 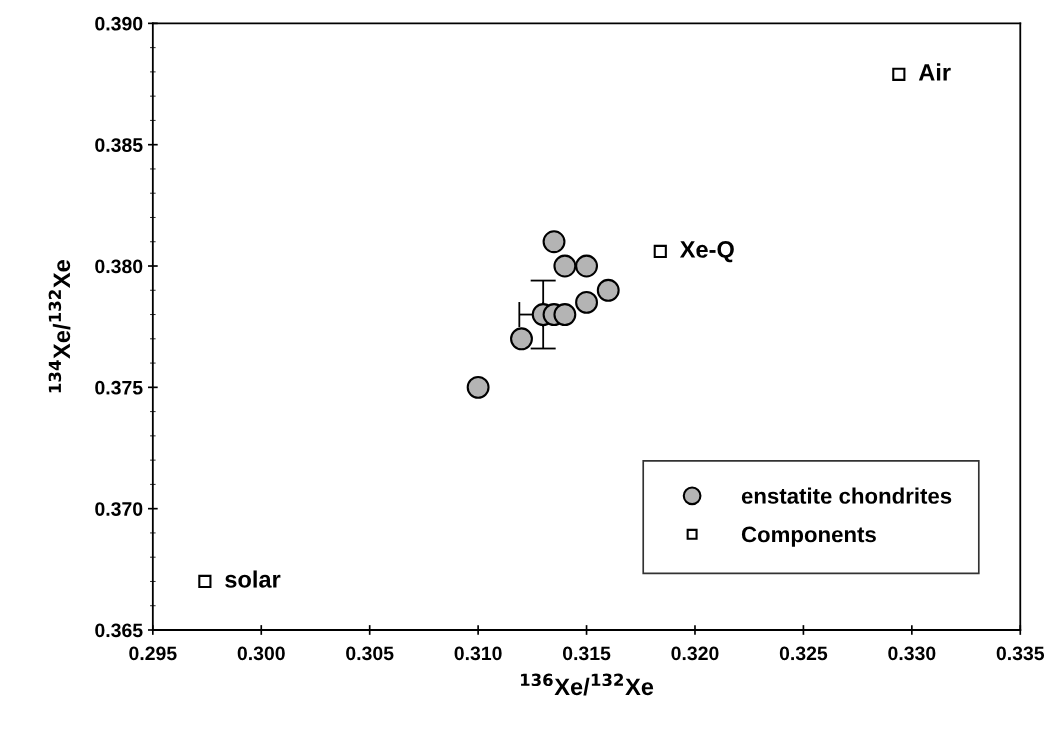 I want to click on x-tick-label: 0.325, so click(x=803, y=653).